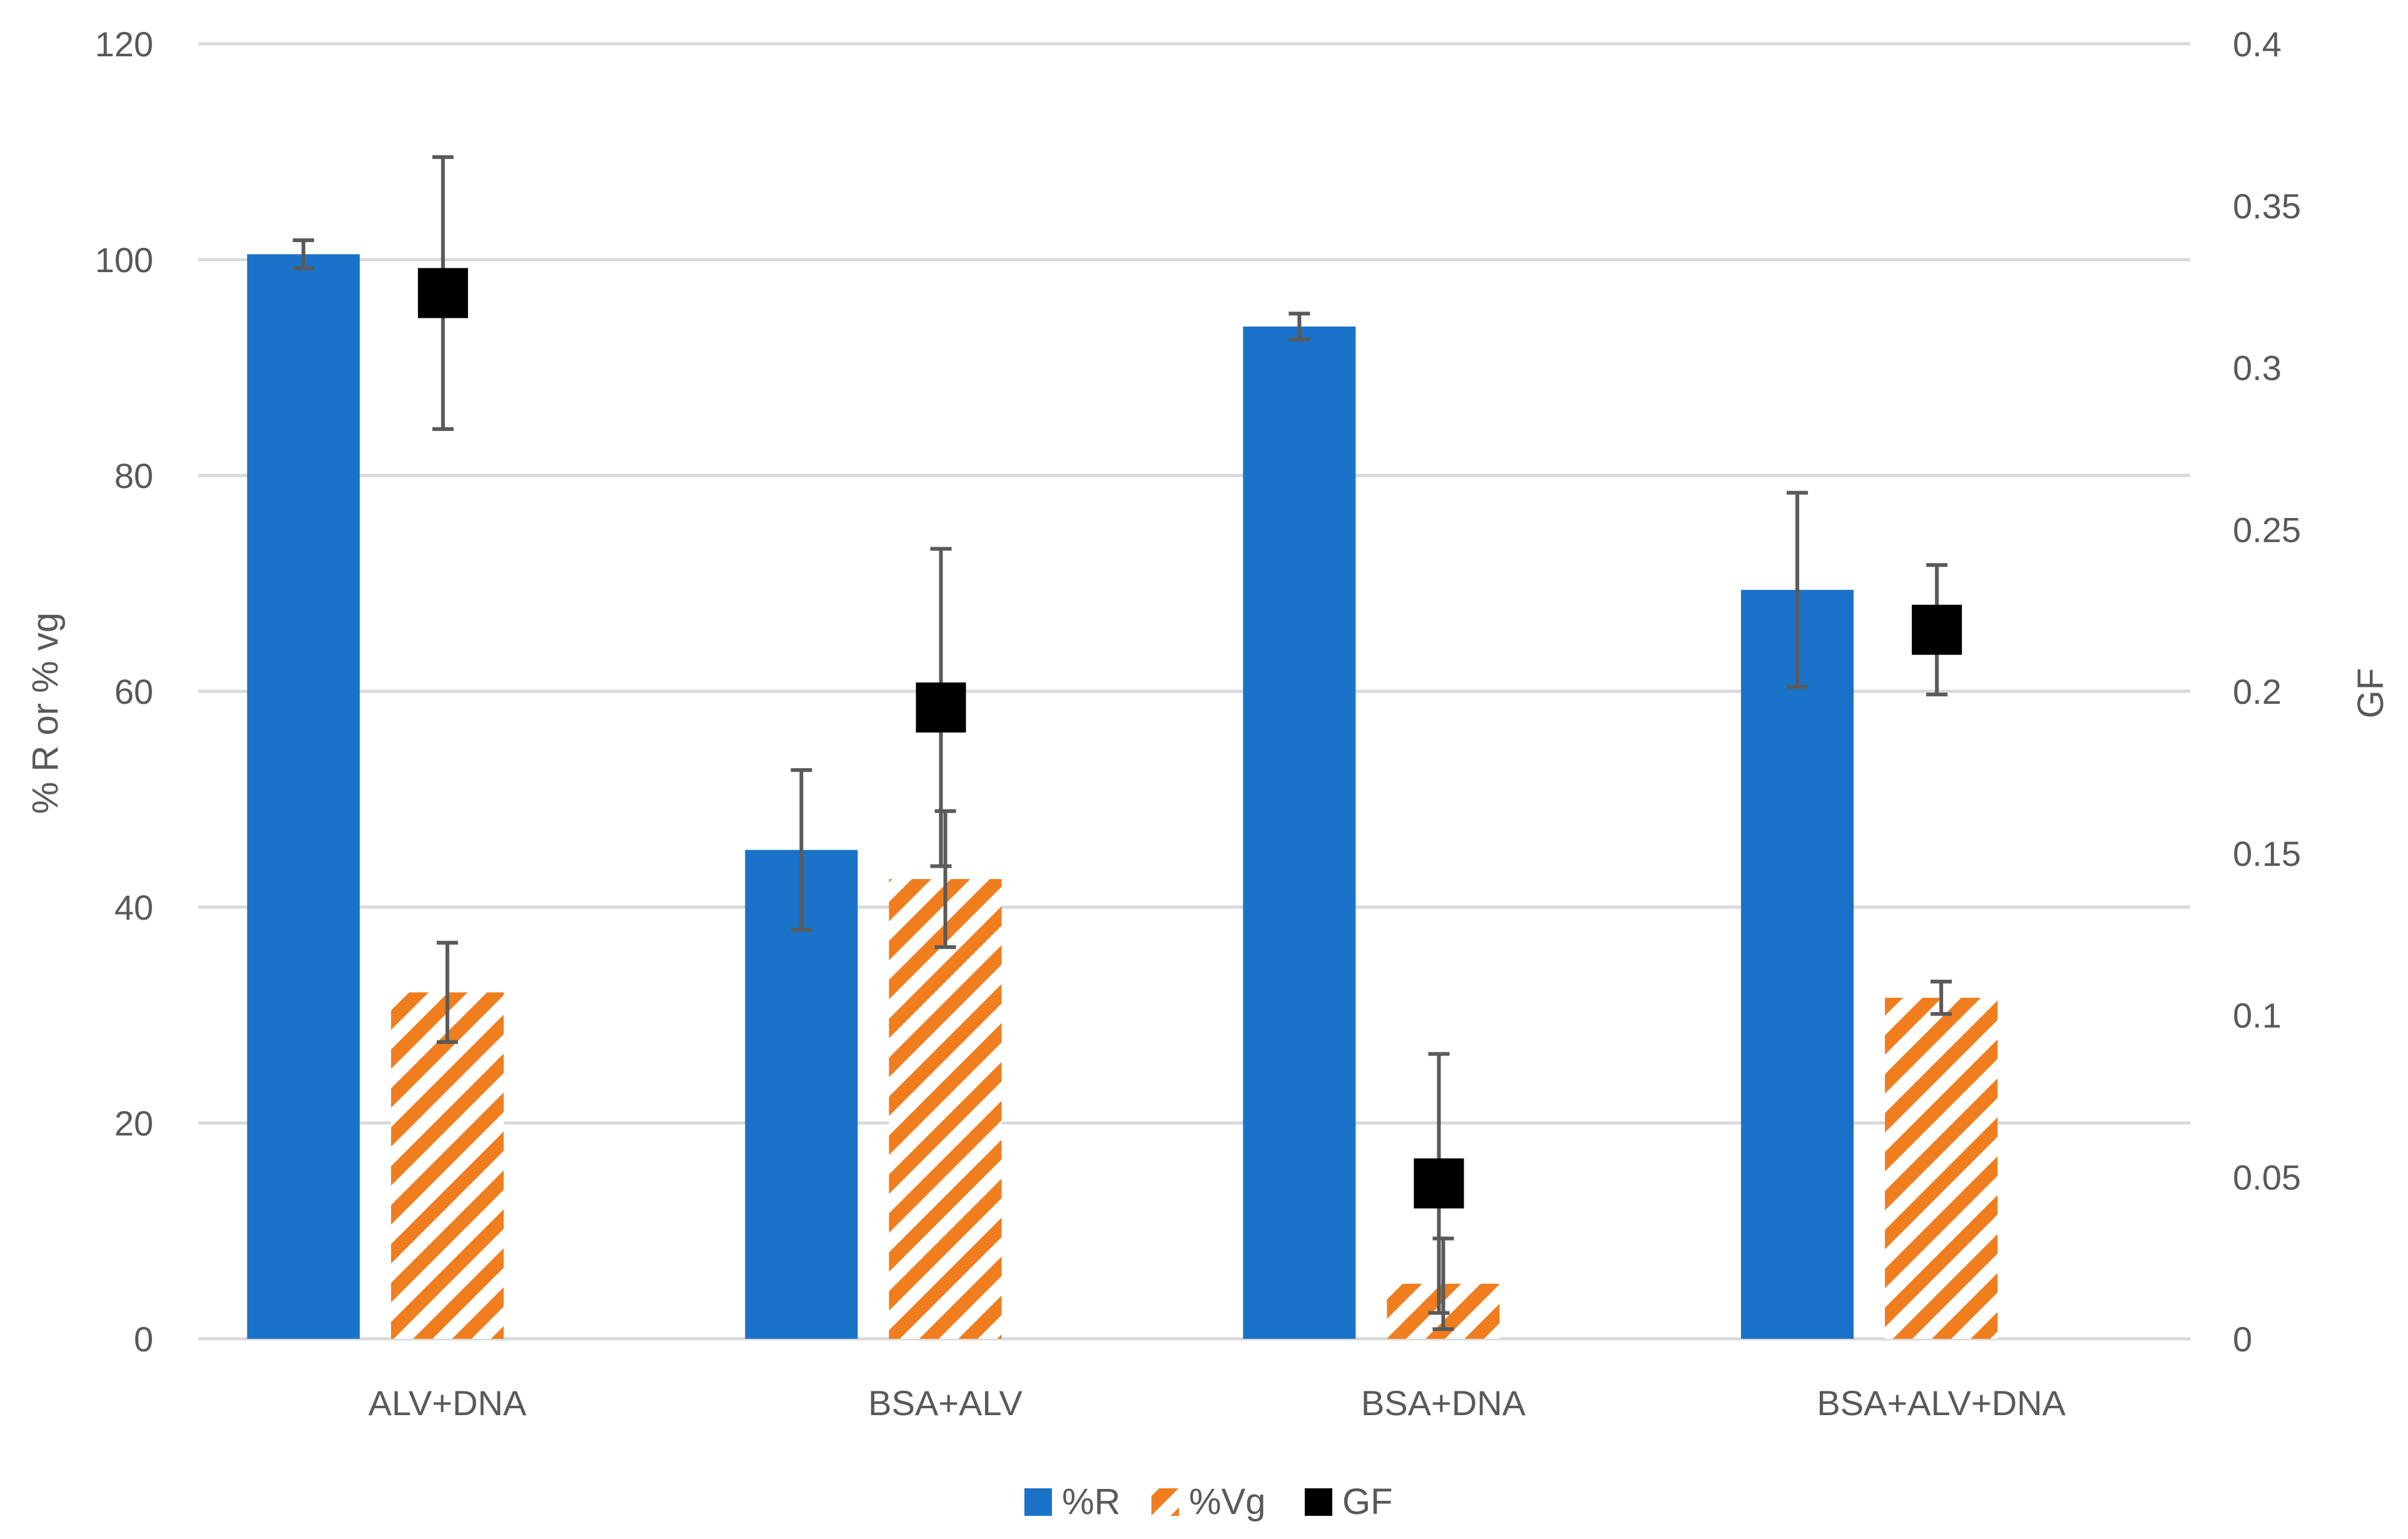 The image size is (2408, 1539). What do you see at coordinates (2242, 1339) in the screenshot?
I see `y2-tick-label: 0` at bounding box center [2242, 1339].